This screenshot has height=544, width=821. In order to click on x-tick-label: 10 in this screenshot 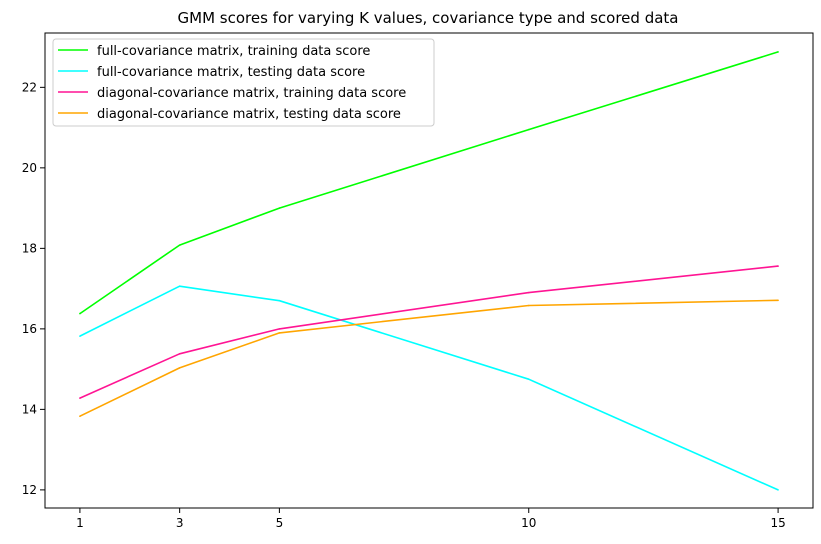, I will do `click(528, 523)`.